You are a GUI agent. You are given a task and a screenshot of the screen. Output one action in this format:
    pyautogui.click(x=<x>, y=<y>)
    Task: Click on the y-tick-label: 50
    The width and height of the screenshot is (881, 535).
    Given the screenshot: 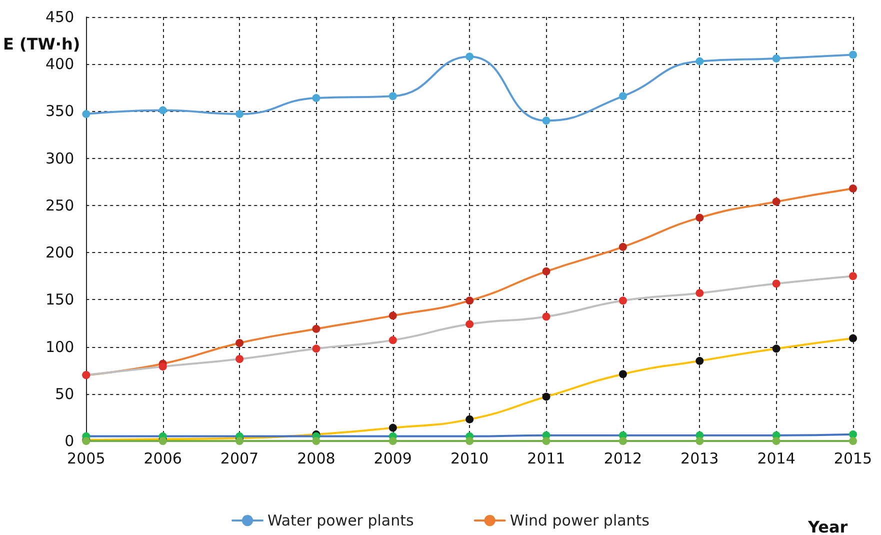 What is the action you would take?
    pyautogui.click(x=64, y=393)
    